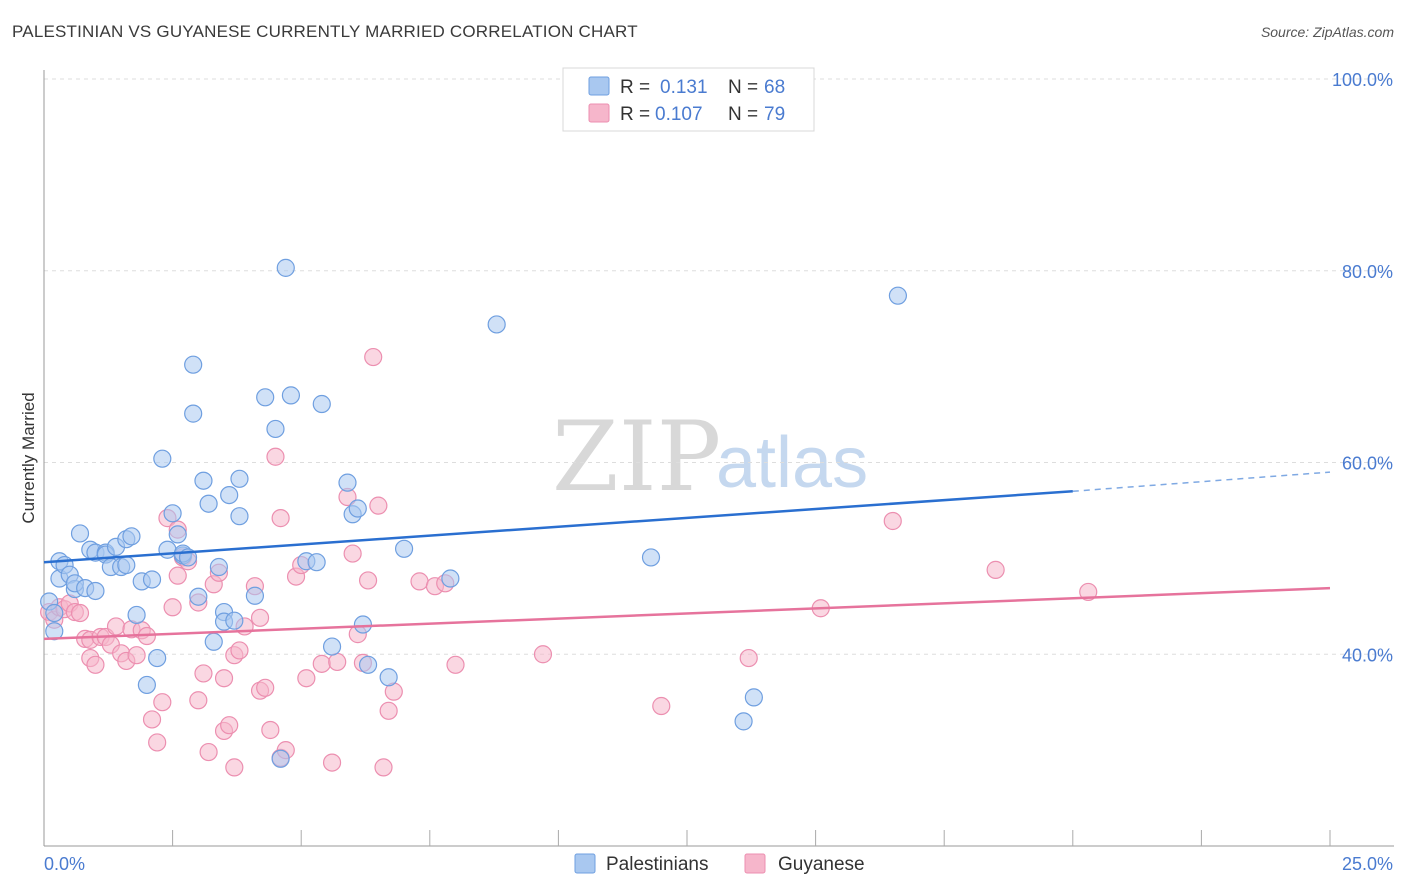 This screenshot has width=1406, height=892. What do you see at coordinates (657, 864) in the screenshot?
I see `bottom-legend-palestinians: Palestinians` at bounding box center [657, 864].